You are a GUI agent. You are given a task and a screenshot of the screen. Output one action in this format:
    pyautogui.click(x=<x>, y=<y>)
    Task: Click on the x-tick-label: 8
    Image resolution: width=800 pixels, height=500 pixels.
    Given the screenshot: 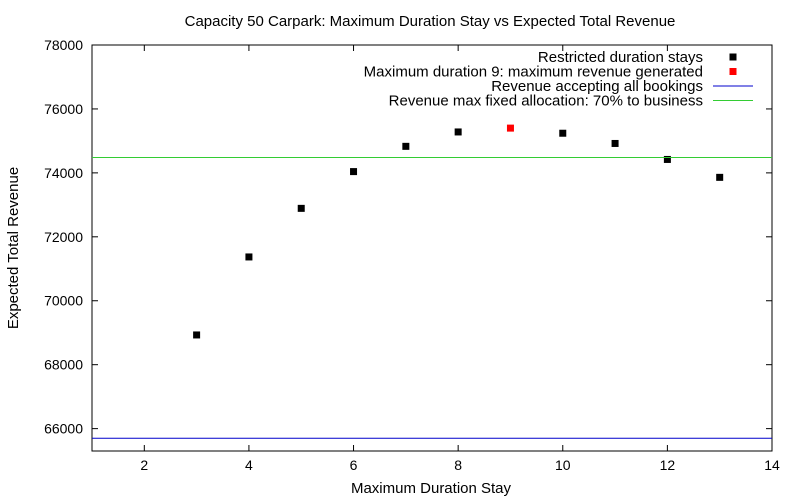 What is the action you would take?
    pyautogui.click(x=458, y=465)
    